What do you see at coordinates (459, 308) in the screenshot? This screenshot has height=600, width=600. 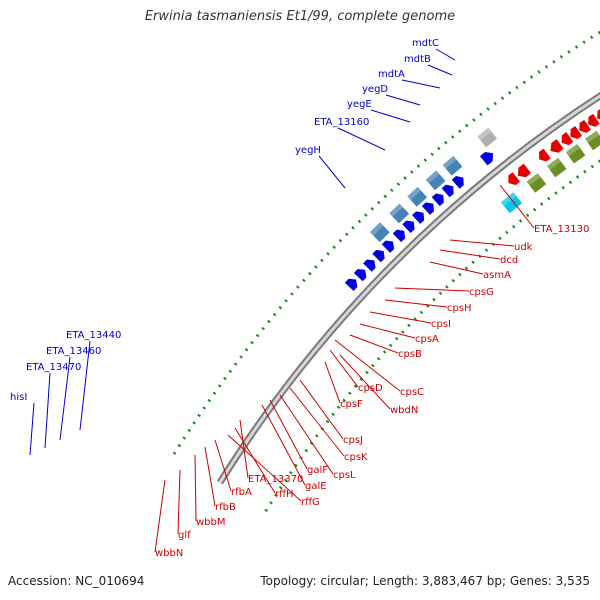 I see `inner-gene-label: cpsH` at bounding box center [459, 308].